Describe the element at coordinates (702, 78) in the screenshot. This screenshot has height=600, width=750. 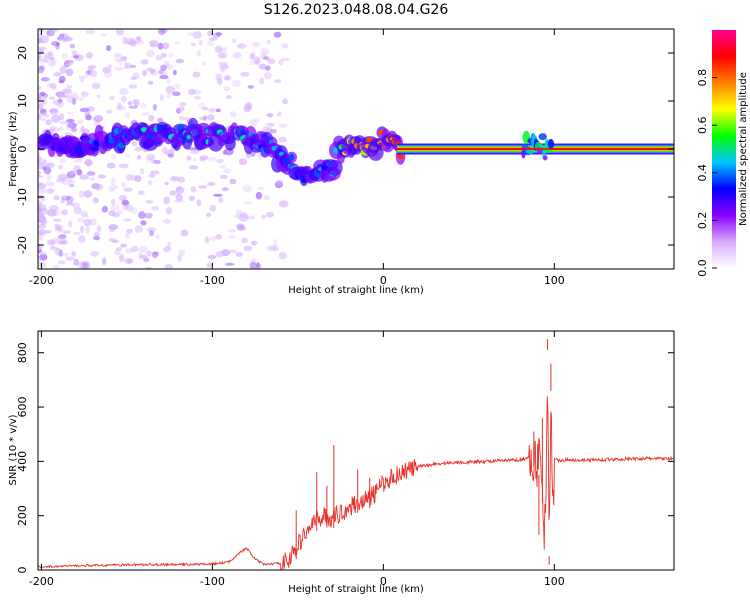
I see `colorbar-tick-label: 0.8` at that location.